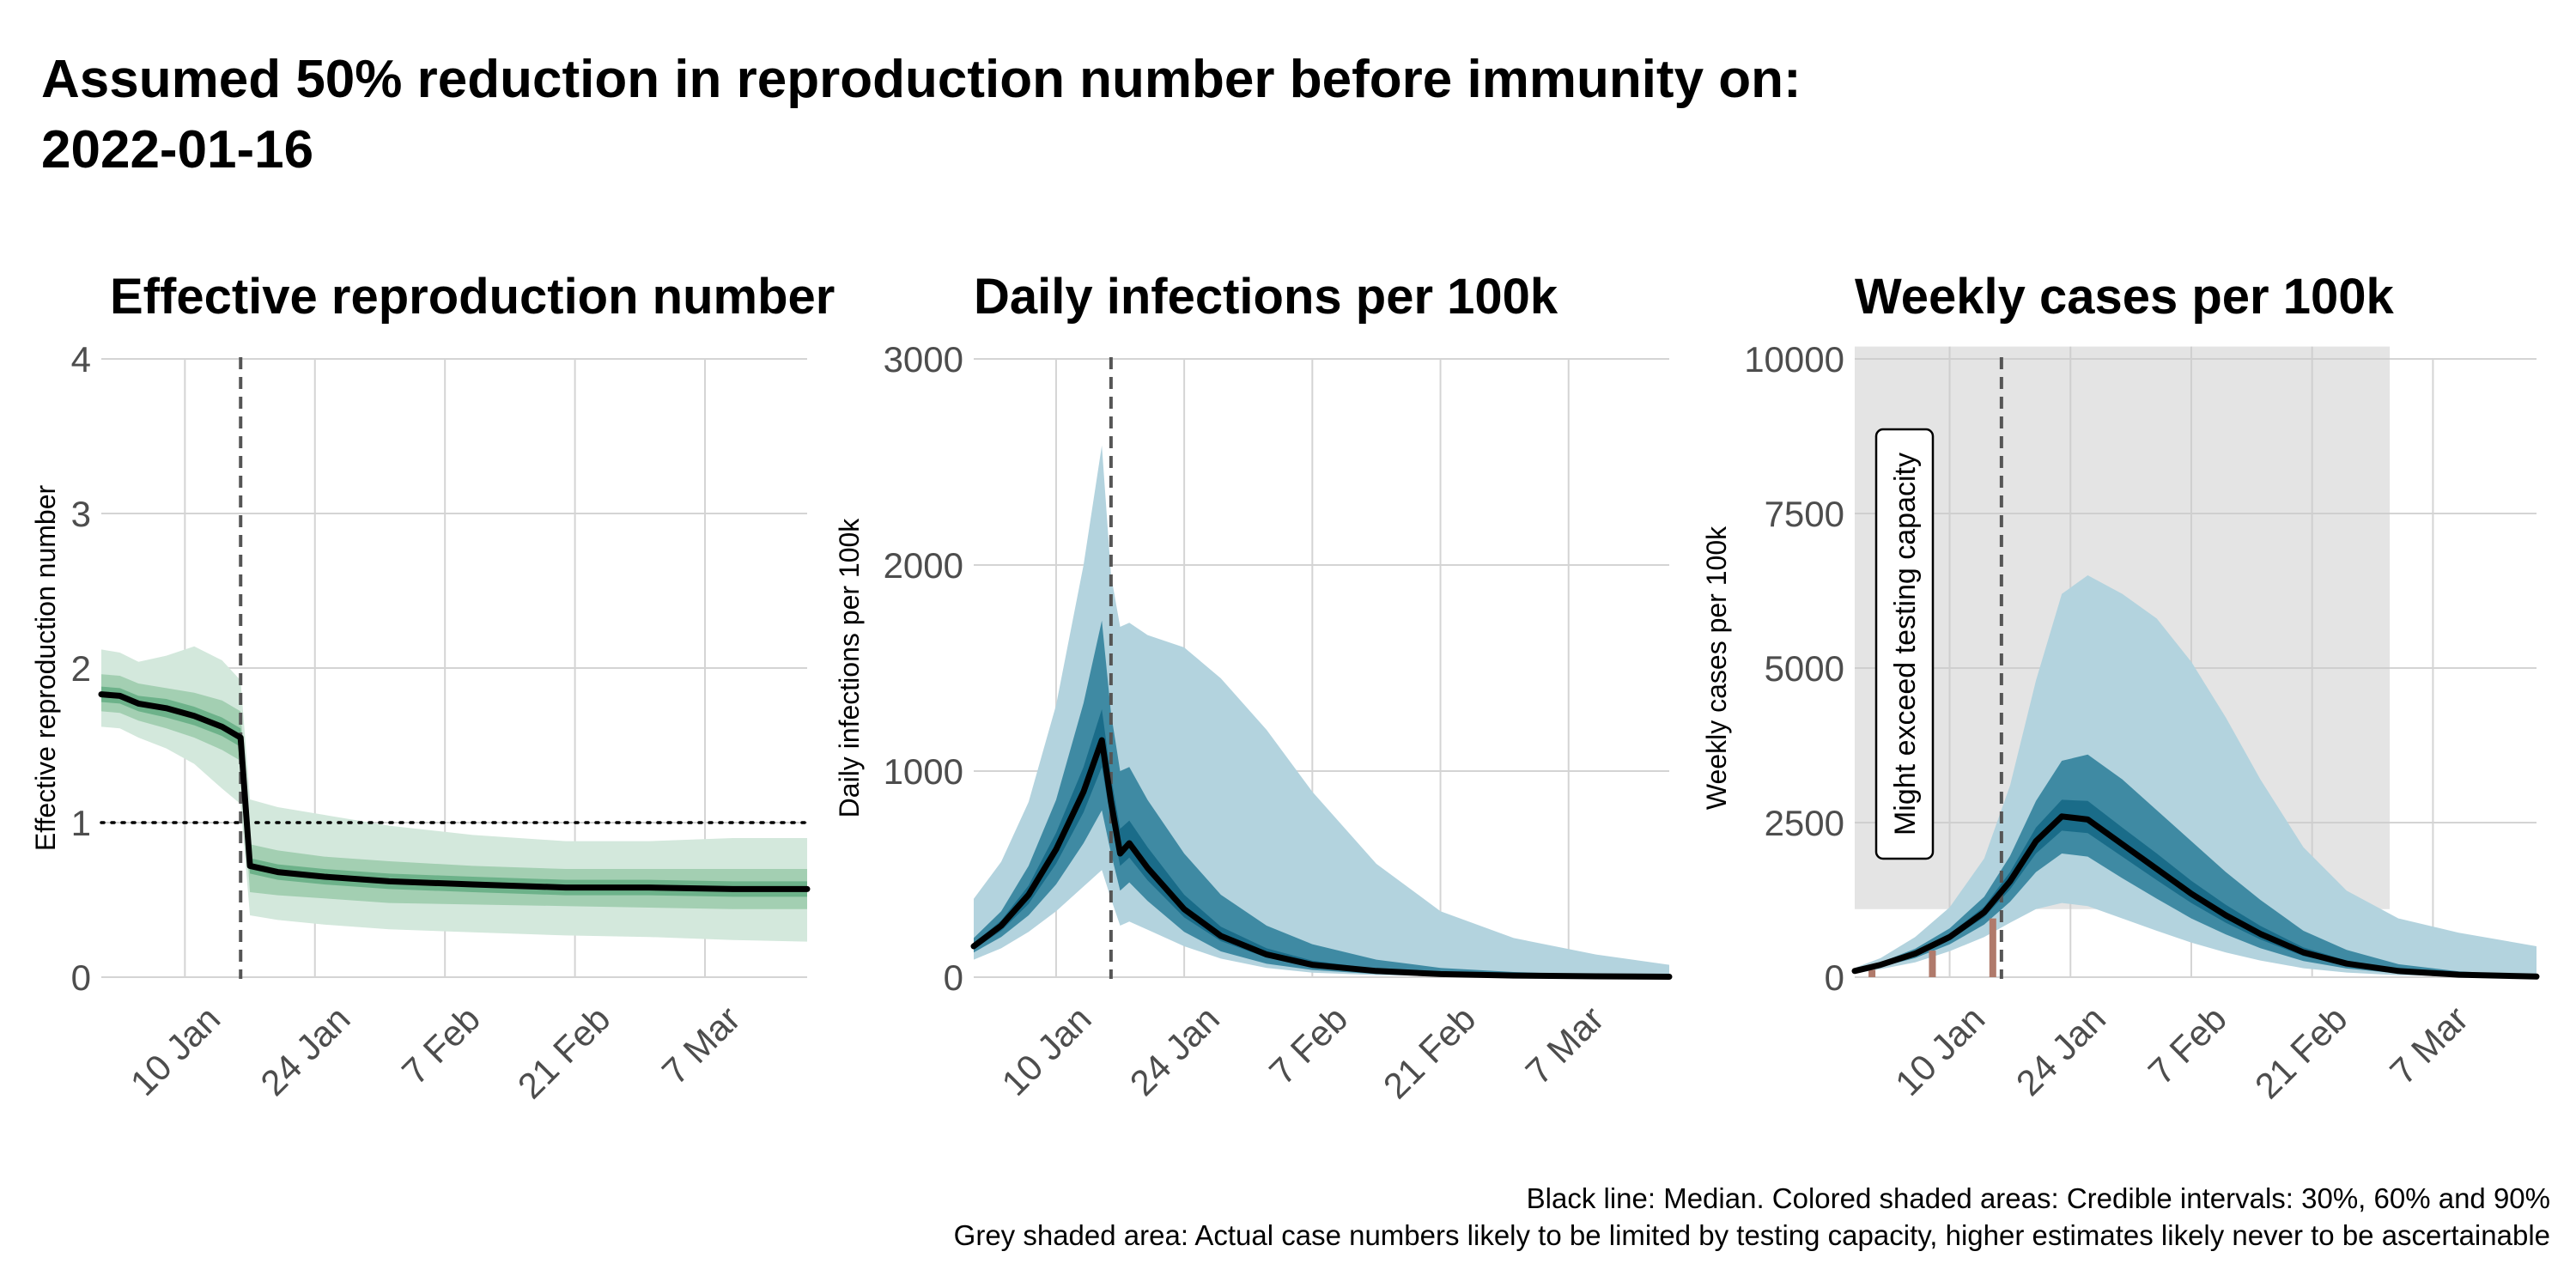 This screenshot has width=2576, height=1288. Describe the element at coordinates (177, 149) in the screenshot. I see `main-title-line-2: 2022-01-16` at that location.